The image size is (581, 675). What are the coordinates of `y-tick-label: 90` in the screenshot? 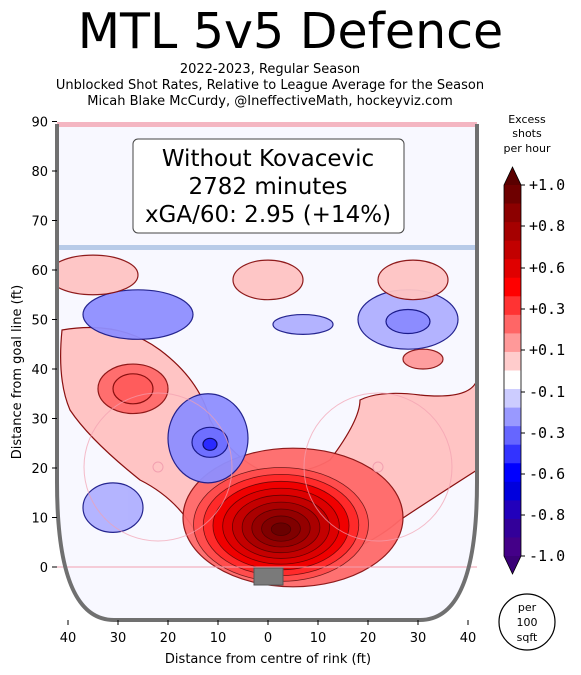 It's located at (39, 123).